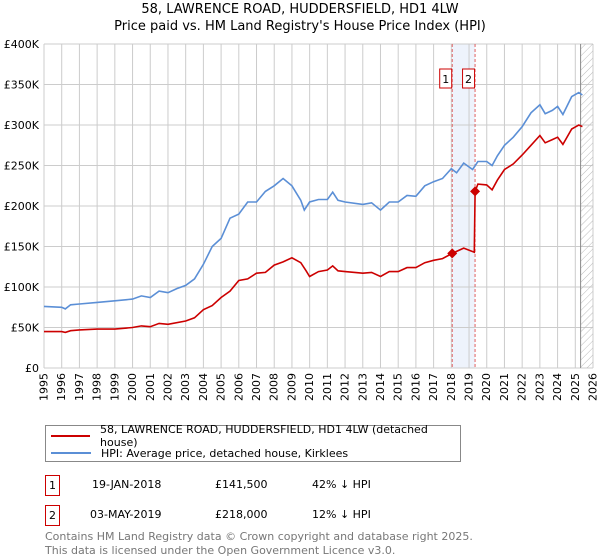 This screenshot has width=600, height=560. I want to click on x-tick-label: 2006, so click(238, 387).